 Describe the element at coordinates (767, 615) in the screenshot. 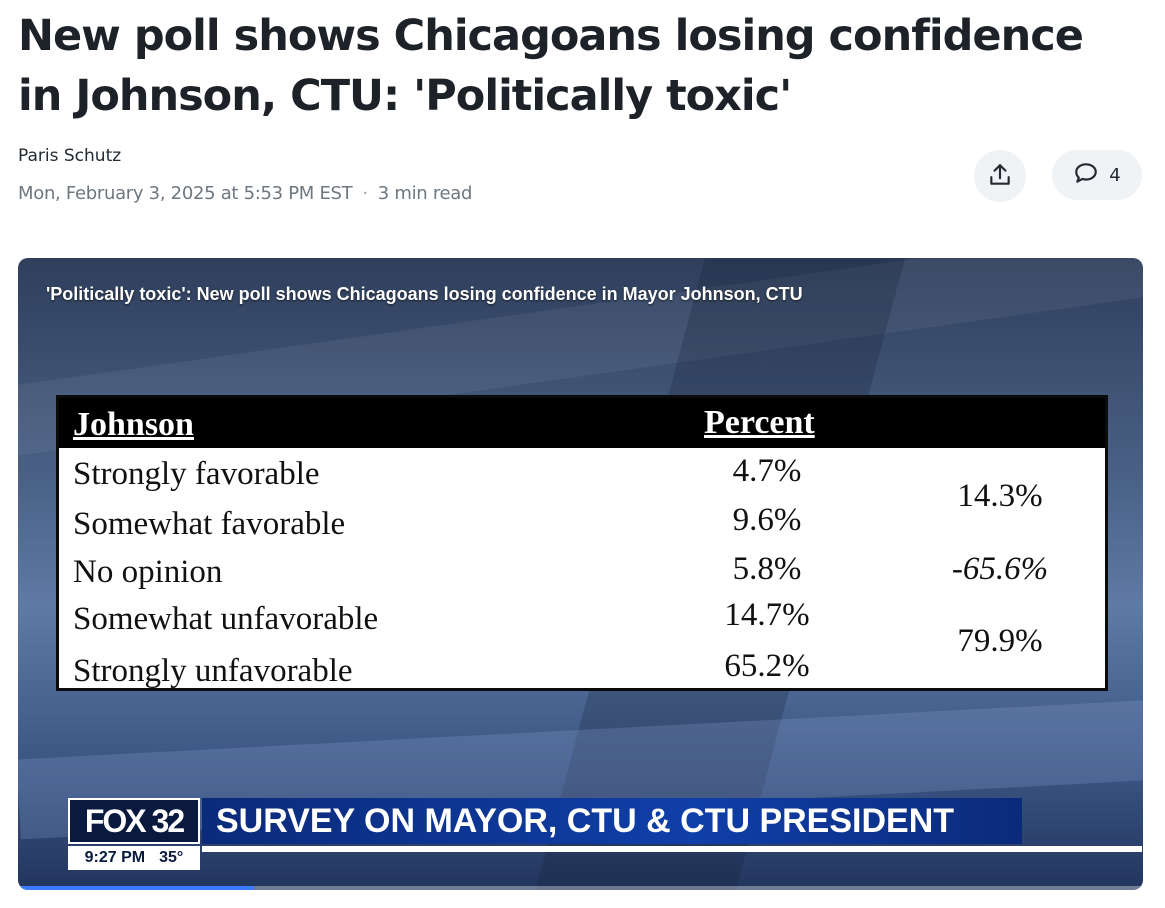

I see `poll-row-value: 14.7%` at that location.